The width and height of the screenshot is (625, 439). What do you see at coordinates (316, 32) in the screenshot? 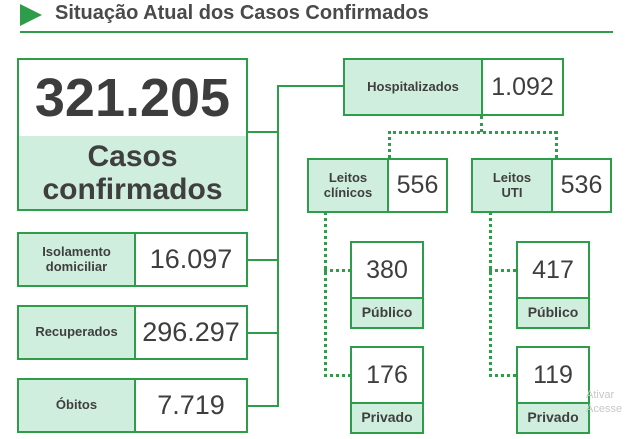
I see `title-divider` at bounding box center [316, 32].